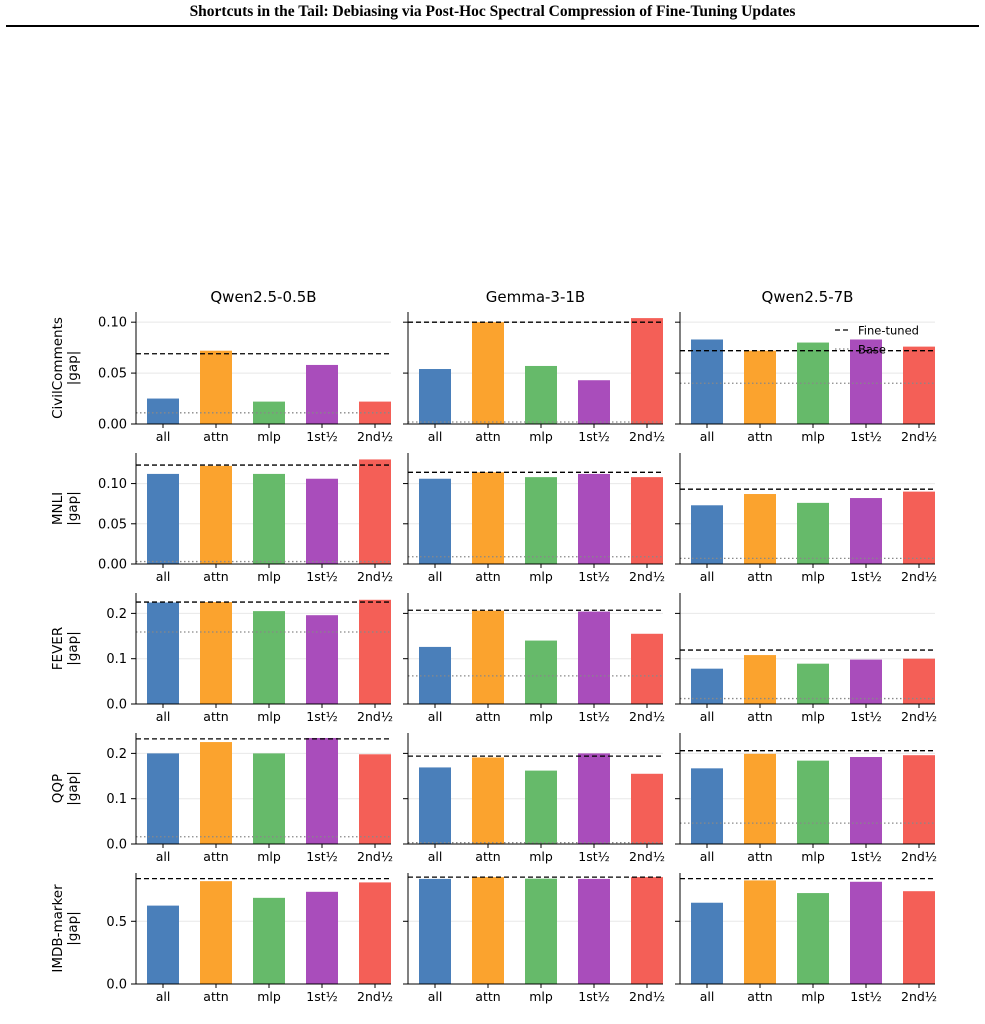  What do you see at coordinates (535, 297) in the screenshot?
I see `column-title: Gemma-3-1B` at bounding box center [535, 297].